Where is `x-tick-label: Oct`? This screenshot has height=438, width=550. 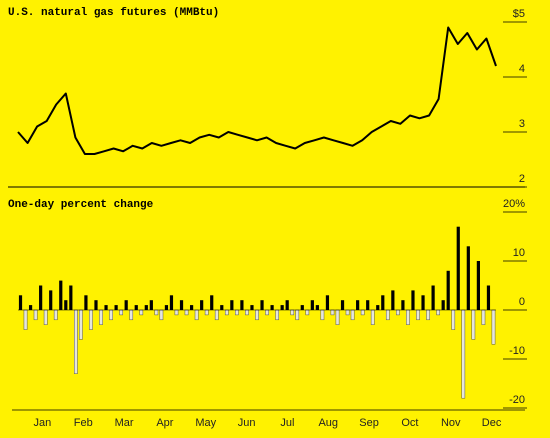
x-tick-label: Oct is located at coordinates (409, 423).